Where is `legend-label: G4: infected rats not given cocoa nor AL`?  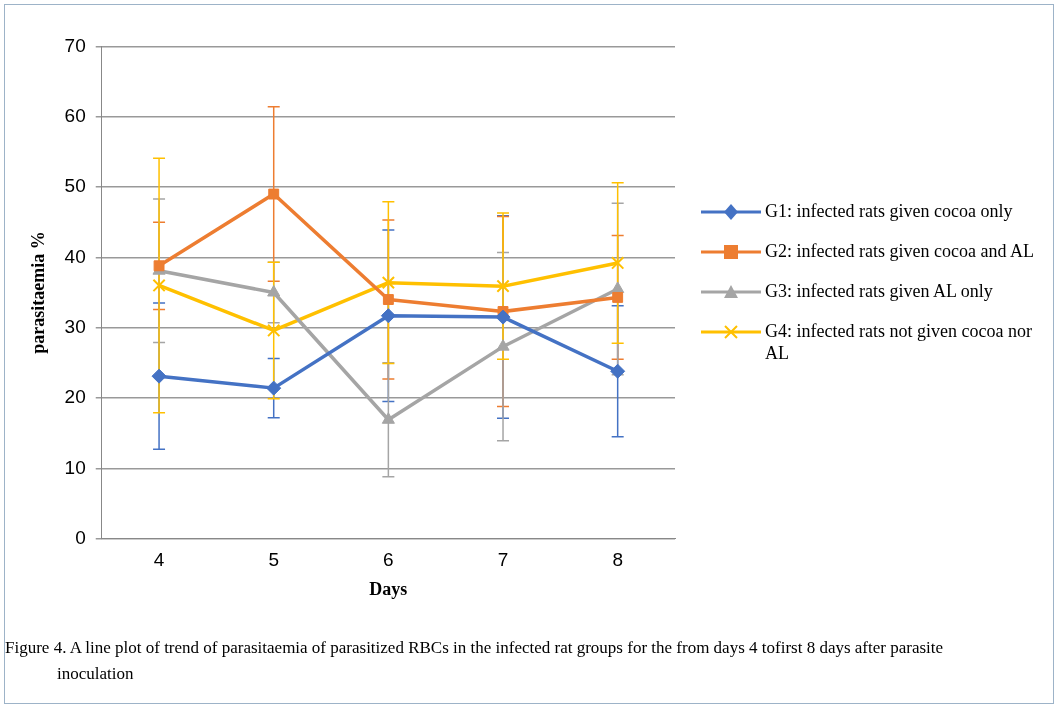 legend-label: G4: infected rats not given cocoa nor AL is located at coordinates (899, 342).